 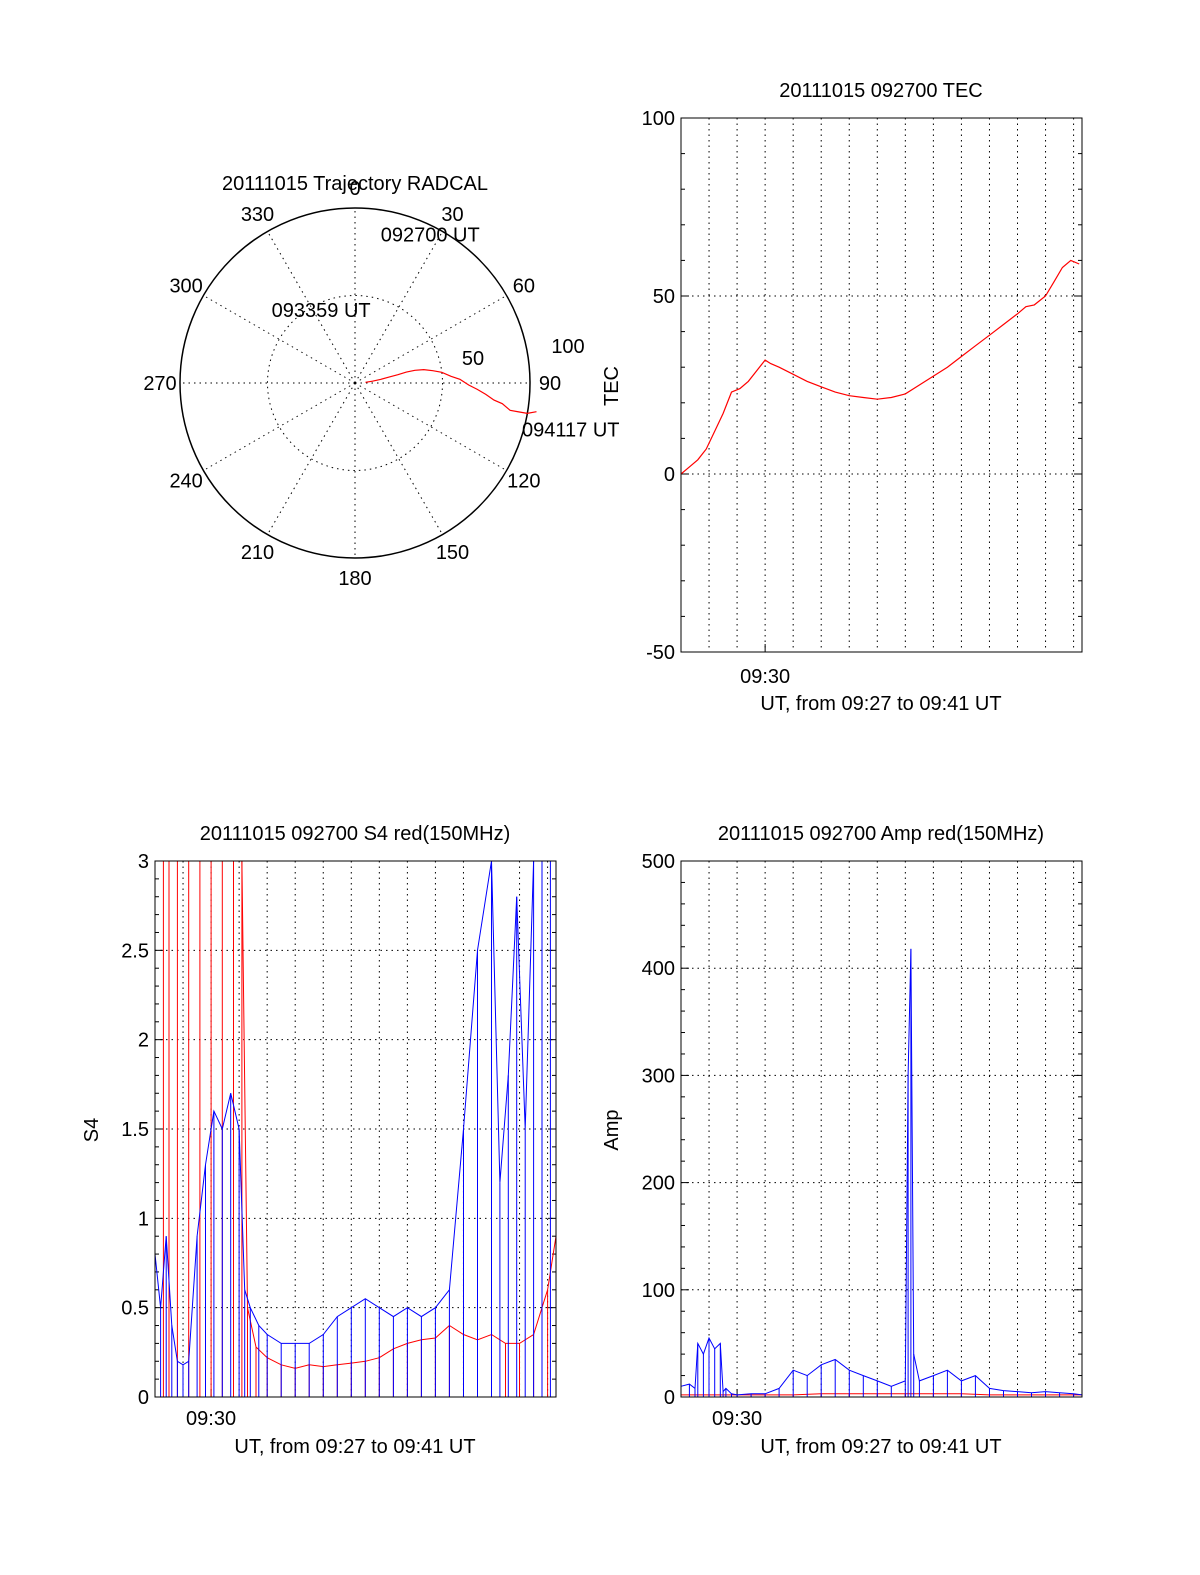 I want to click on polar-angle-label: 210, so click(x=257, y=553).